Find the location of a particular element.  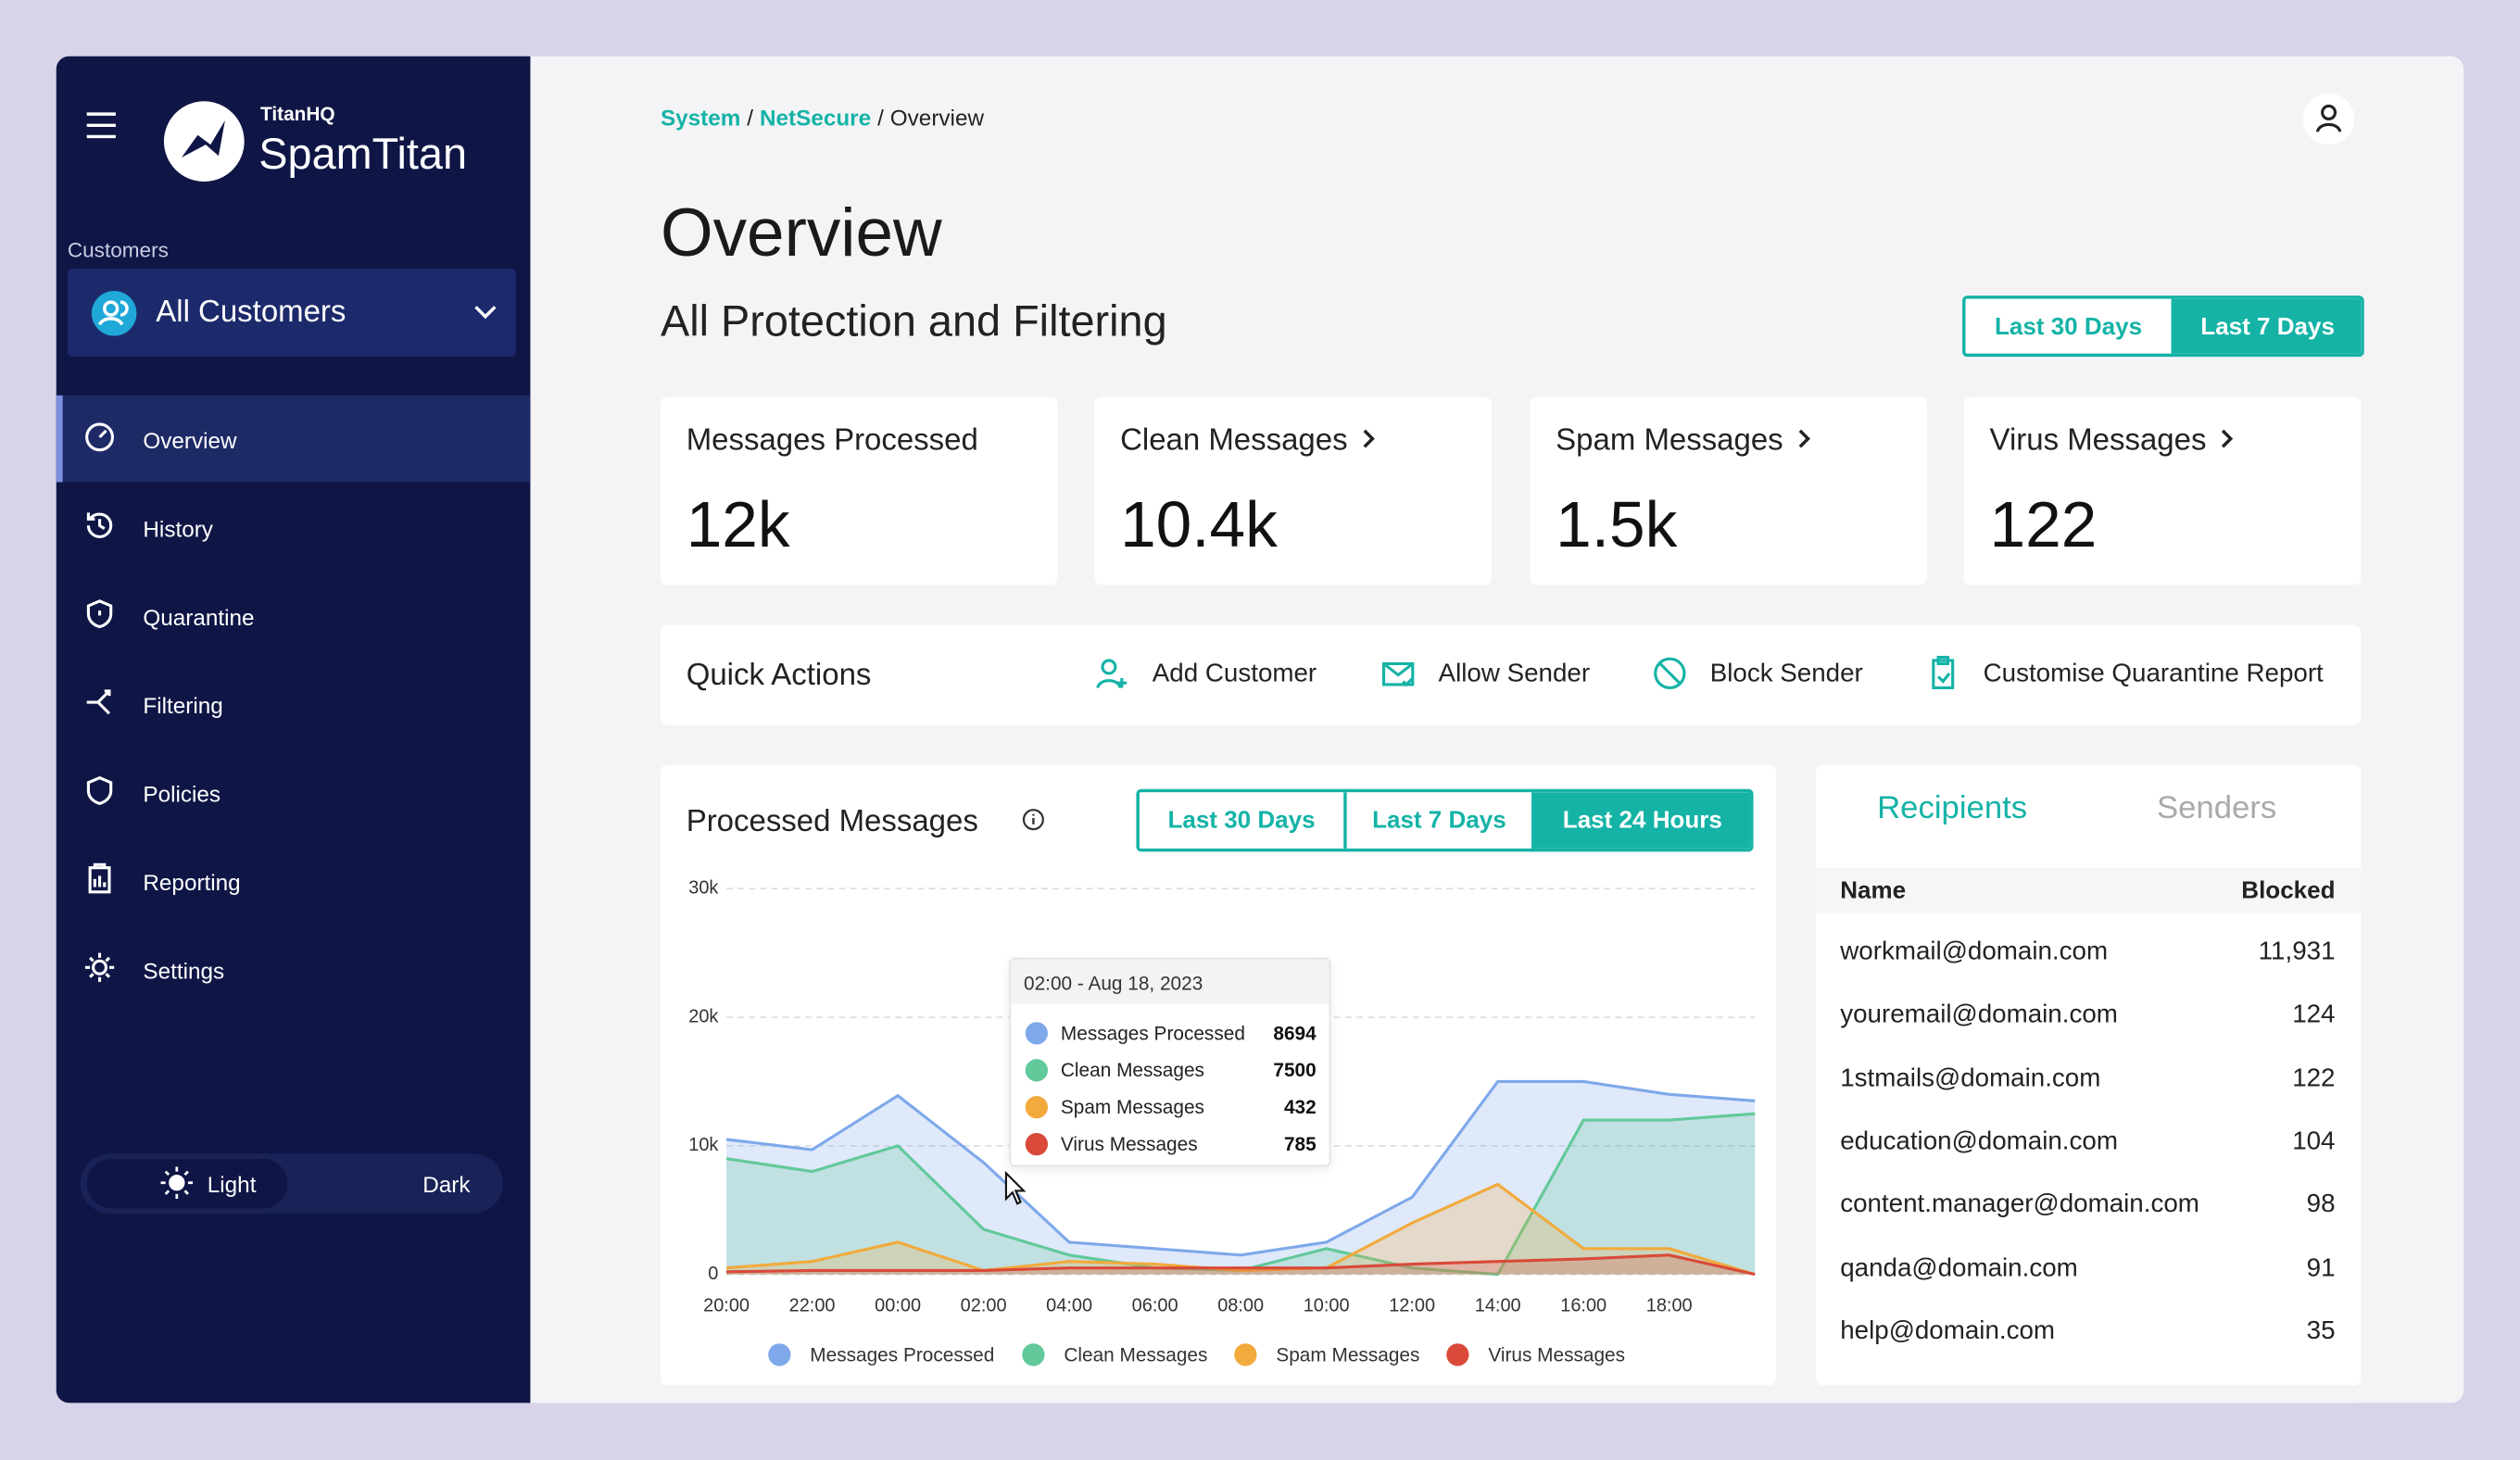

stat-label: Virus Messages is located at coordinates (2113, 441).